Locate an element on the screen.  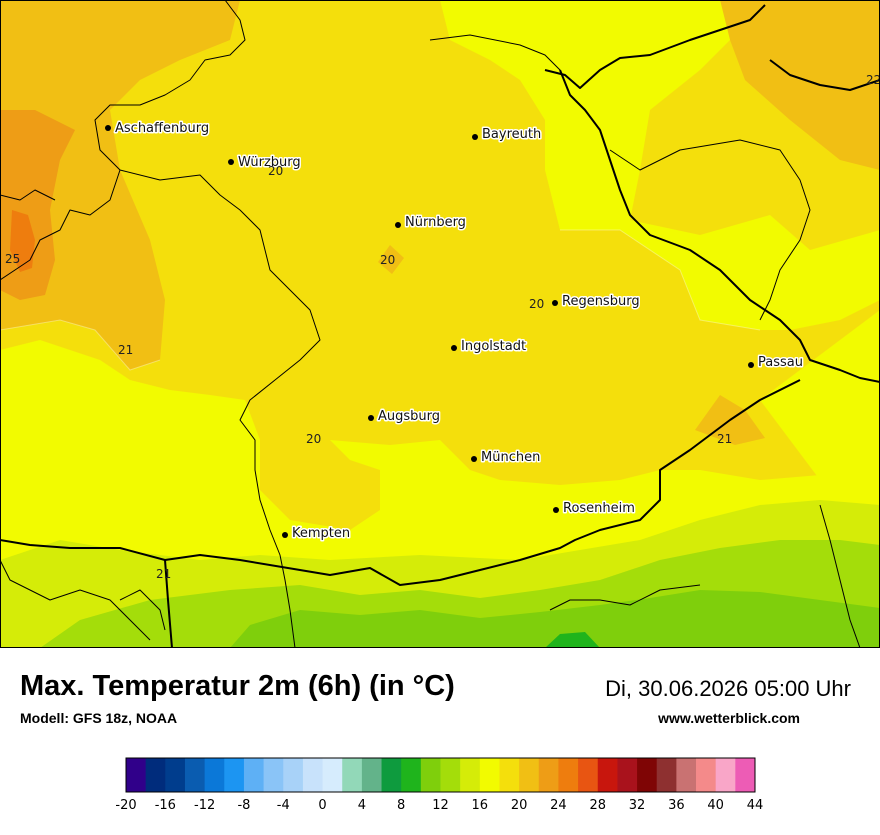
forecast-datetime: Di, 30.06.2026 05:00 Uhr is located at coordinates (728, 688).